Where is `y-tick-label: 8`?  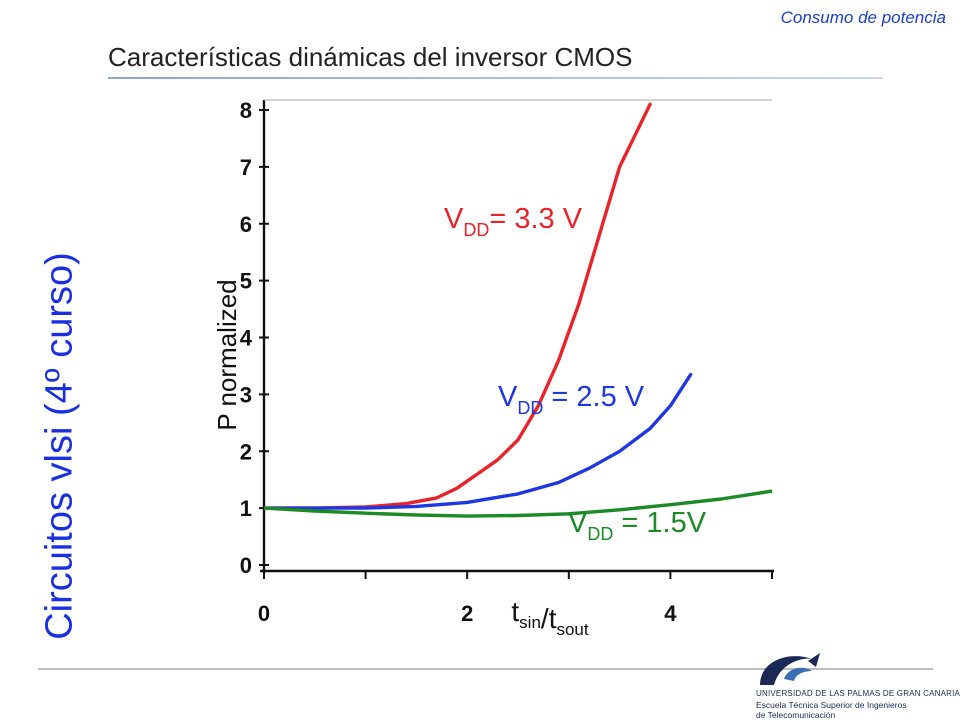
y-tick-label: 8 is located at coordinates (246, 110).